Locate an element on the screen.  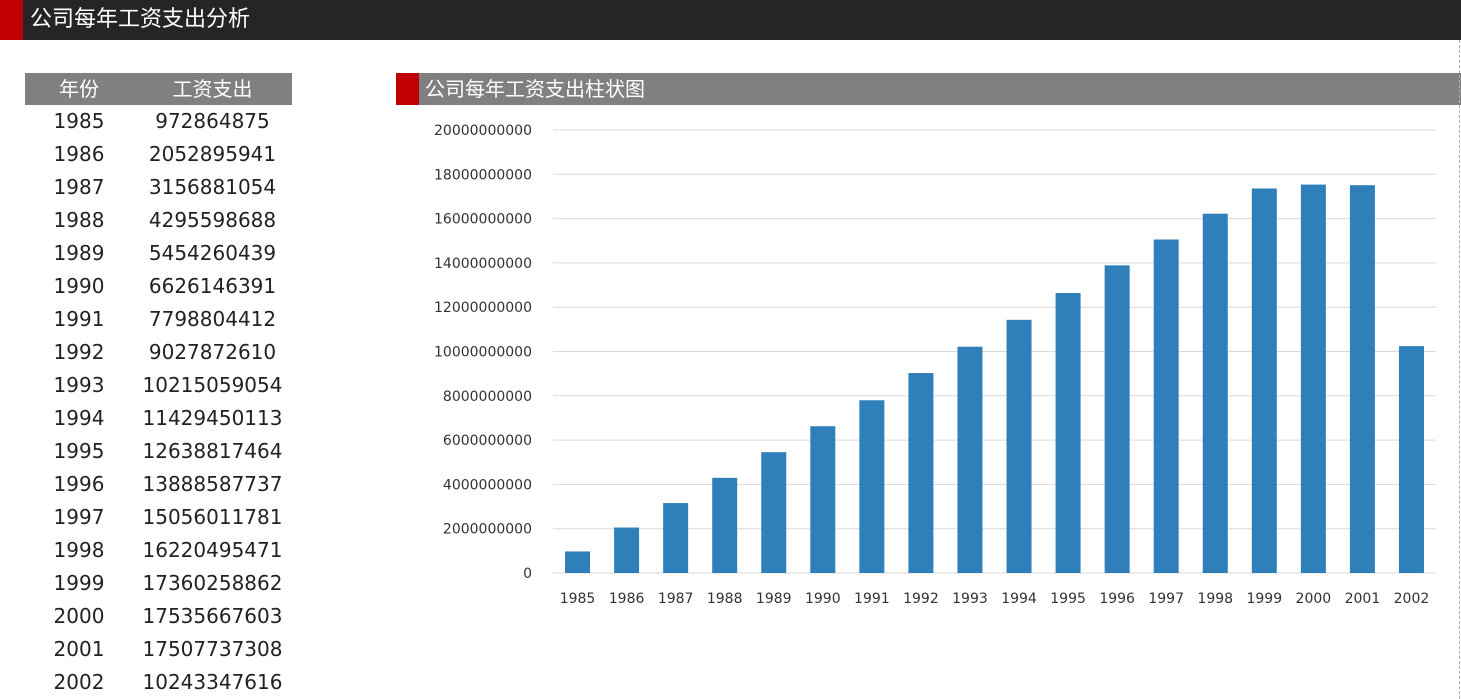
bar-1999 is located at coordinates (1264, 380).